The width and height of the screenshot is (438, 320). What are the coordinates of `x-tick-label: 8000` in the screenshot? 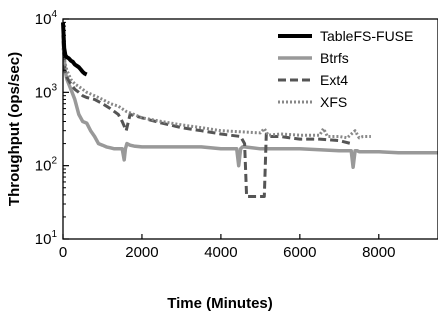 It's located at (378, 252).